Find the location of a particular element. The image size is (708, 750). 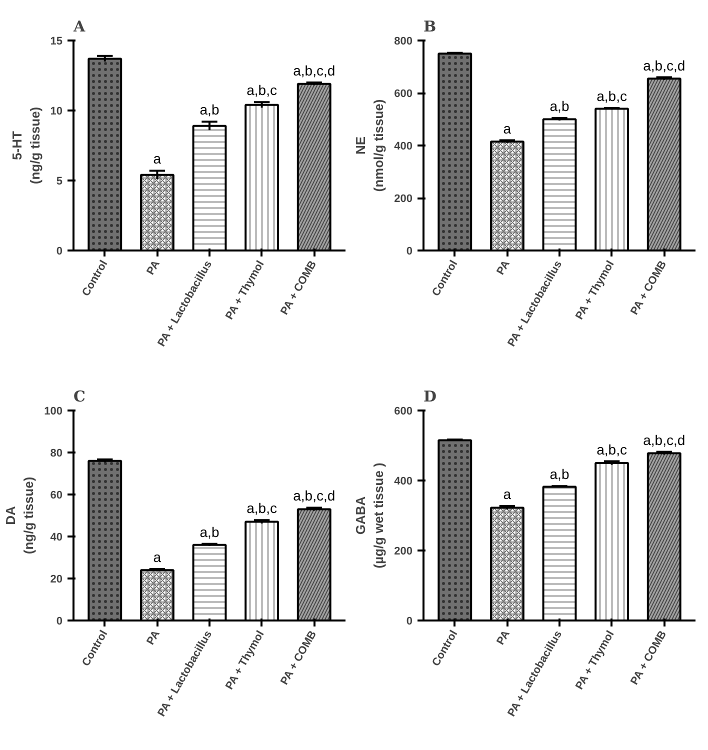

chart-title: A is located at coordinates (79, 27).